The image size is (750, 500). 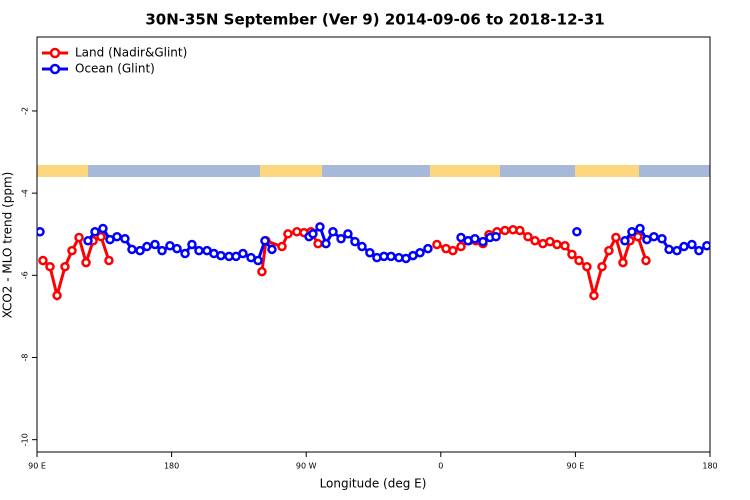 I want to click on plot-area, so click(x=373, y=262).